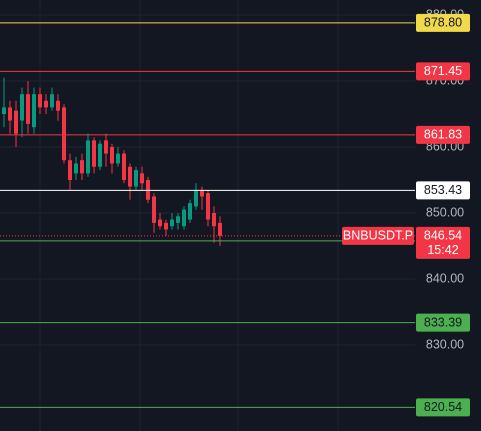 The image size is (481, 431). What do you see at coordinates (445, 278) in the screenshot?
I see `y-tick-label: 840.00` at bounding box center [445, 278].